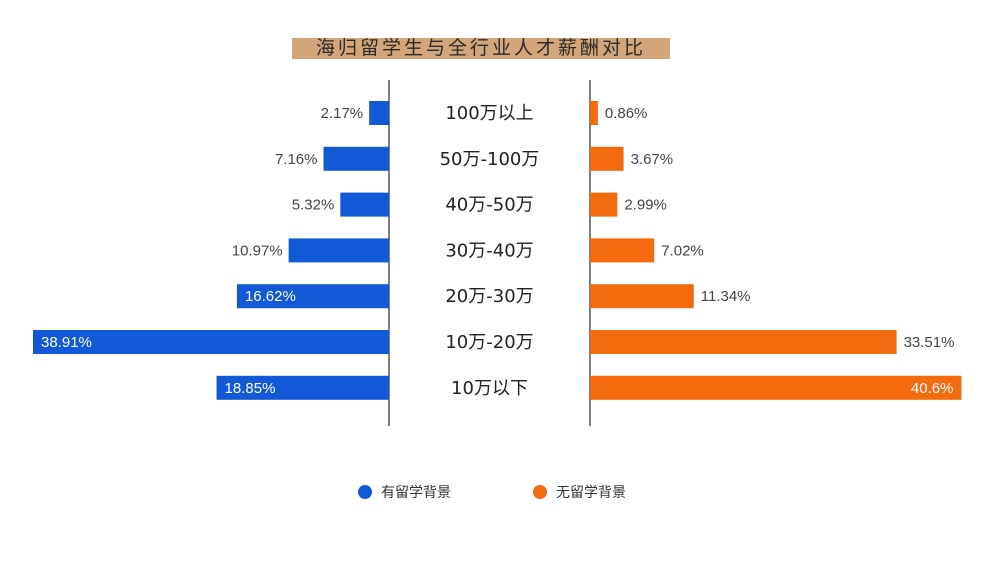 This screenshot has width=1000, height=584. What do you see at coordinates (342, 113) in the screenshot?
I see `value-label-abroad: 2.17%` at bounding box center [342, 113].